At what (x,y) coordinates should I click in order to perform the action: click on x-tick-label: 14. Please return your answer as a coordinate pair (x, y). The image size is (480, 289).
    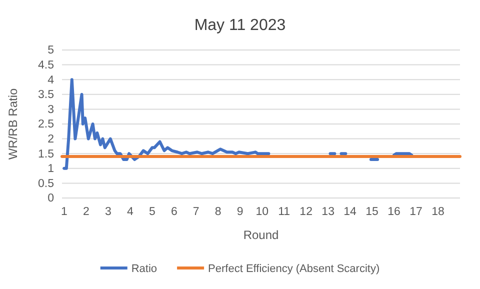
    Looking at the image, I should click on (351, 212).